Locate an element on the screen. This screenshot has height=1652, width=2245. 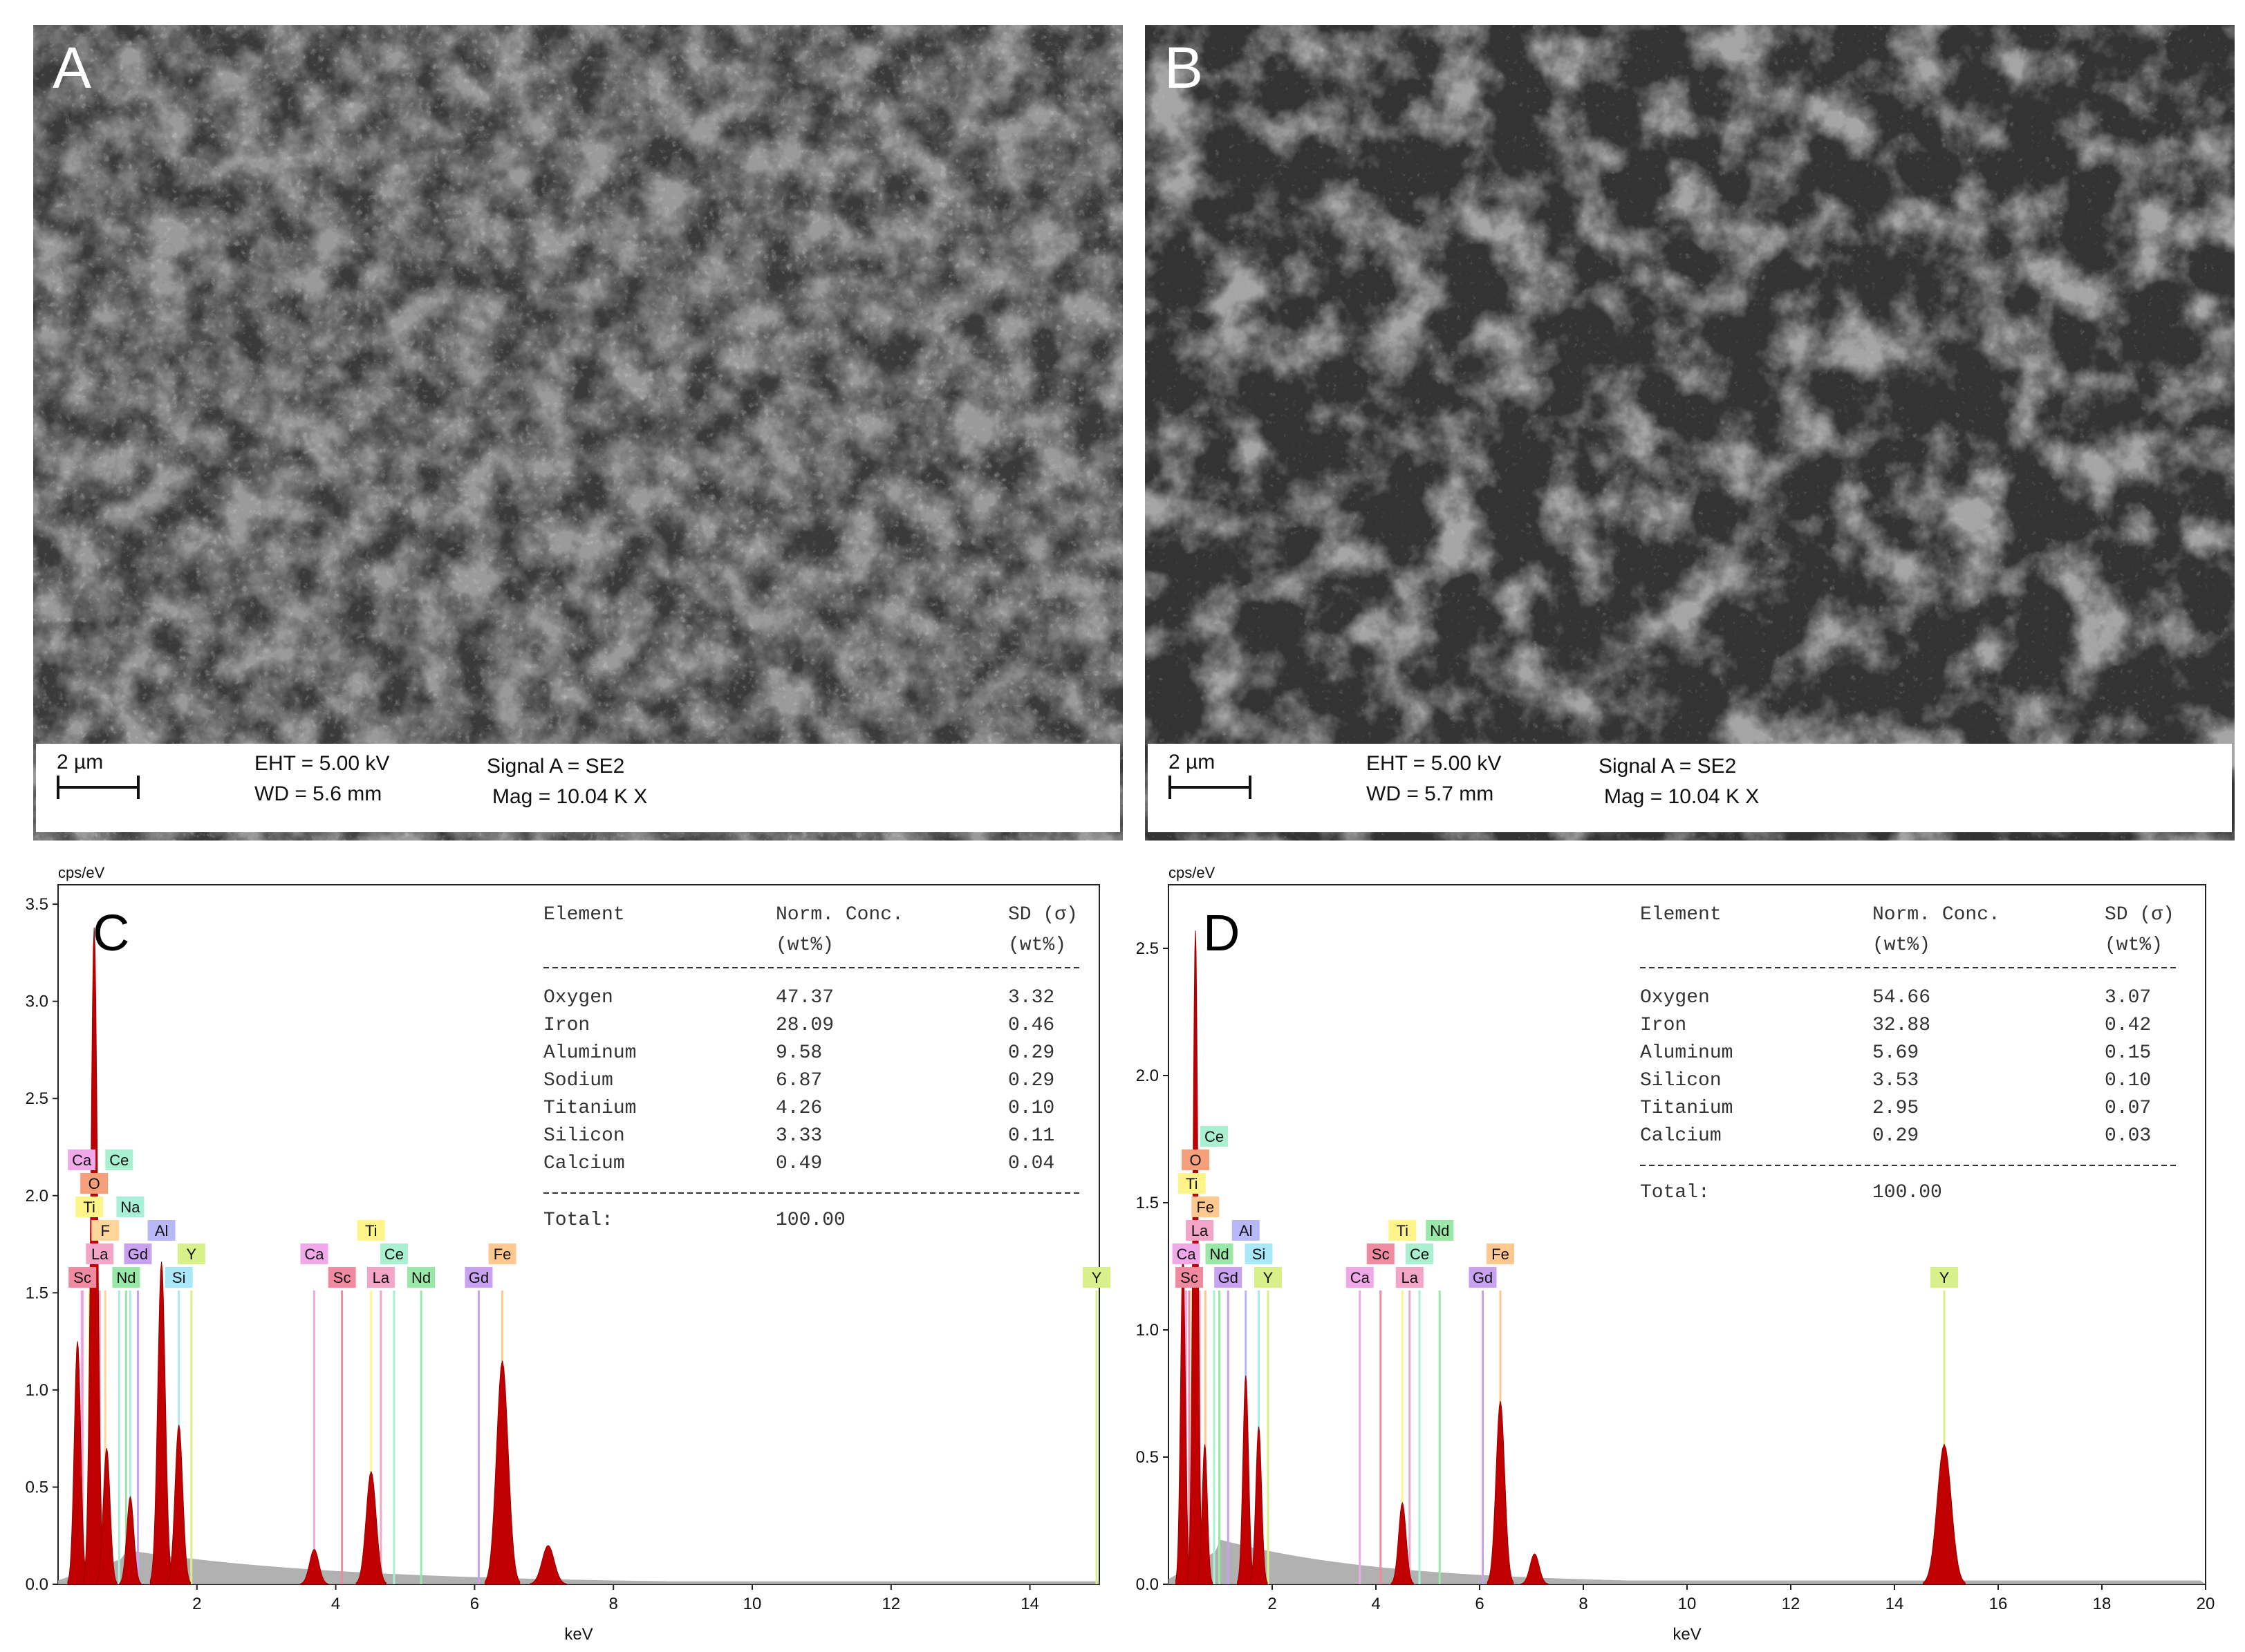
x-tick-label: 4 is located at coordinates (1375, 1604).